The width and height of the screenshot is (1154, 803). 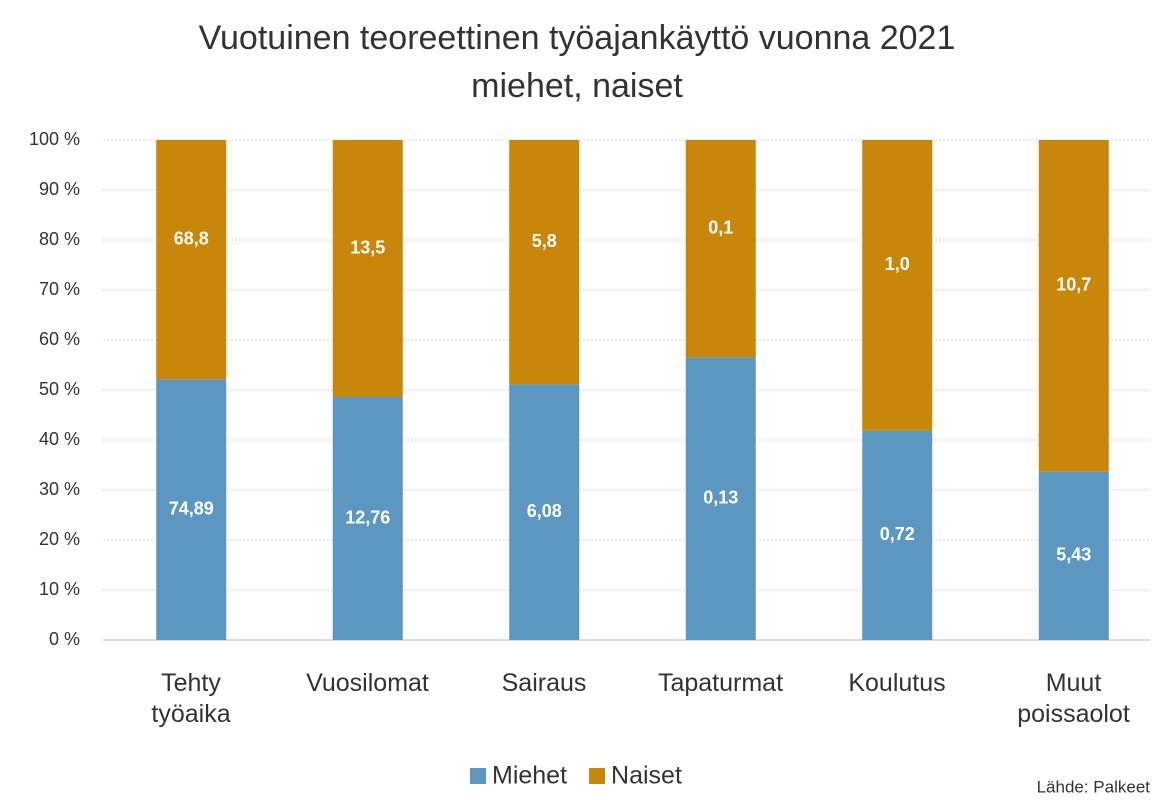 I want to click on data-label: 6,08, so click(x=544, y=511).